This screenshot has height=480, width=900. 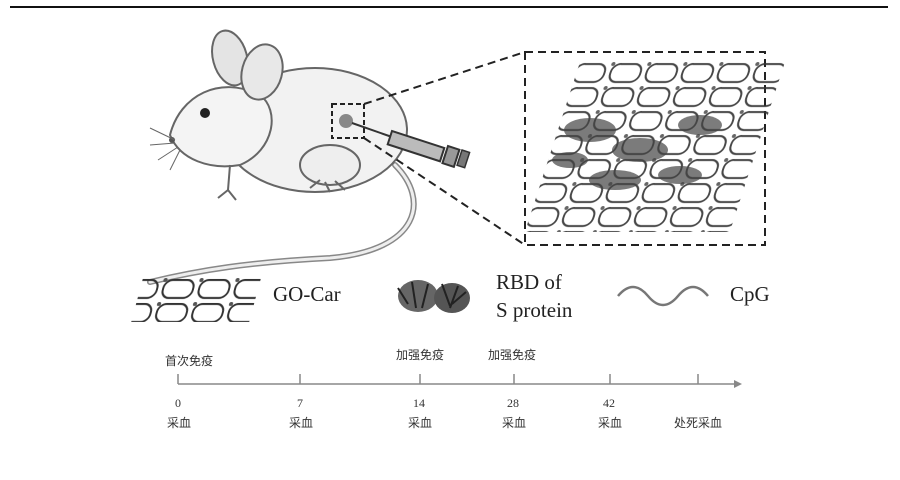 What do you see at coordinates (663, 296) in the screenshot?
I see `cpg-legend-icon` at bounding box center [663, 296].